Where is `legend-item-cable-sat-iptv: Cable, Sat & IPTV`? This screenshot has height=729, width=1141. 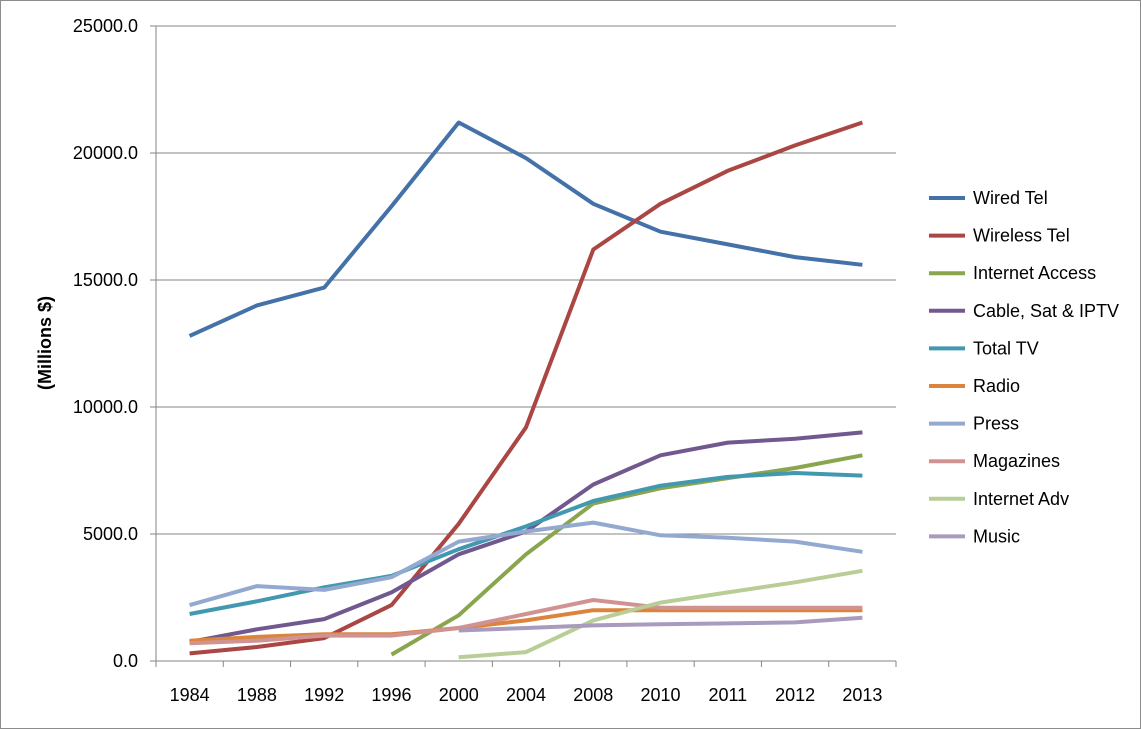 legend-item-cable-sat-iptv: Cable, Sat & IPTV is located at coordinates (1024, 311).